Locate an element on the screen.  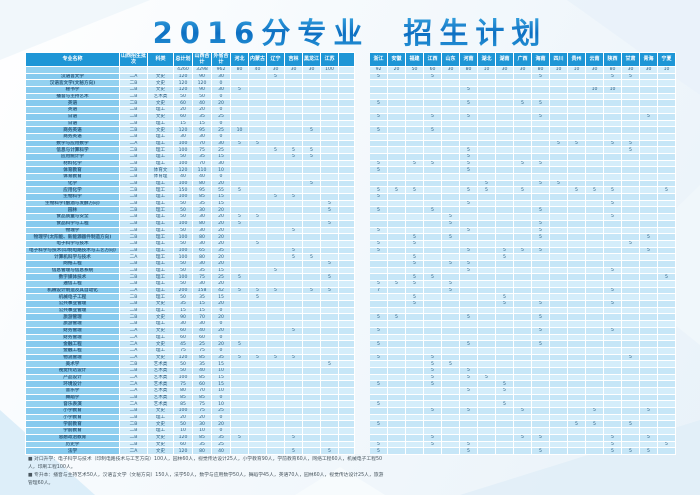
total-plan-cell: 120 is located at coordinates (183, 170).